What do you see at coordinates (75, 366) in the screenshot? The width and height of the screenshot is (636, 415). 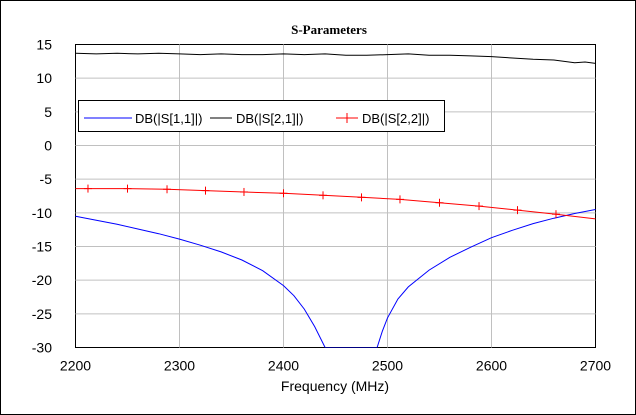 I see `x-tick-label: 2200` at bounding box center [75, 366].